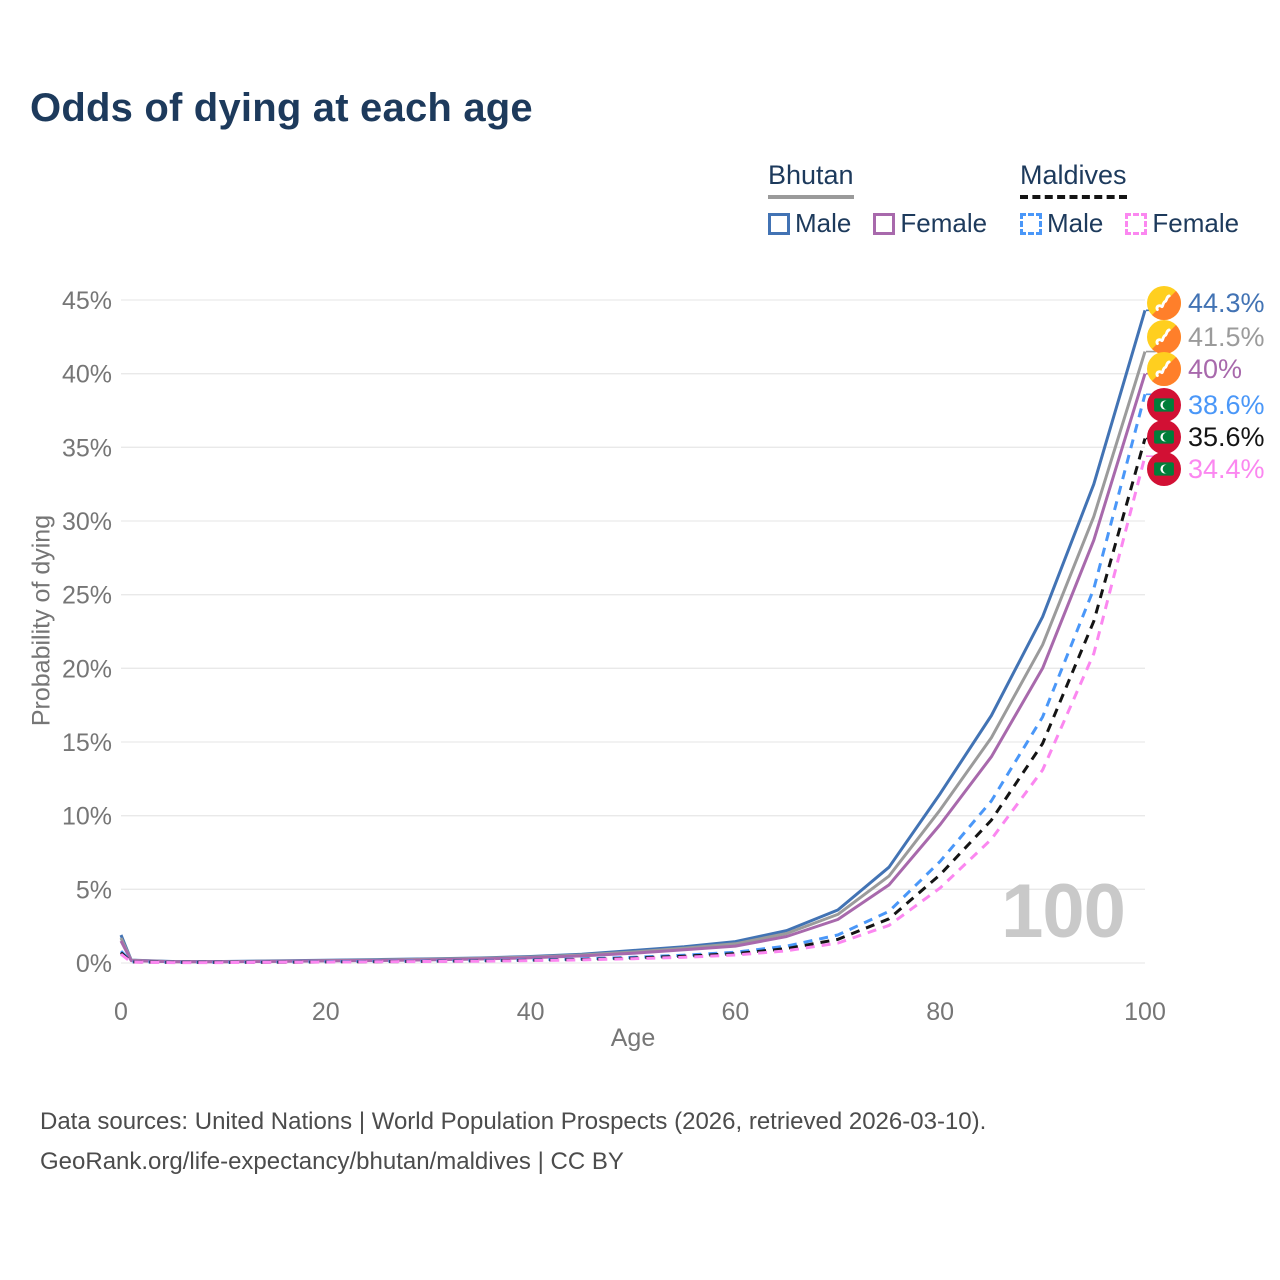 This screenshot has height=1280, width=1280. I want to click on legend-country-bhutan: Bhutan, so click(811, 179).